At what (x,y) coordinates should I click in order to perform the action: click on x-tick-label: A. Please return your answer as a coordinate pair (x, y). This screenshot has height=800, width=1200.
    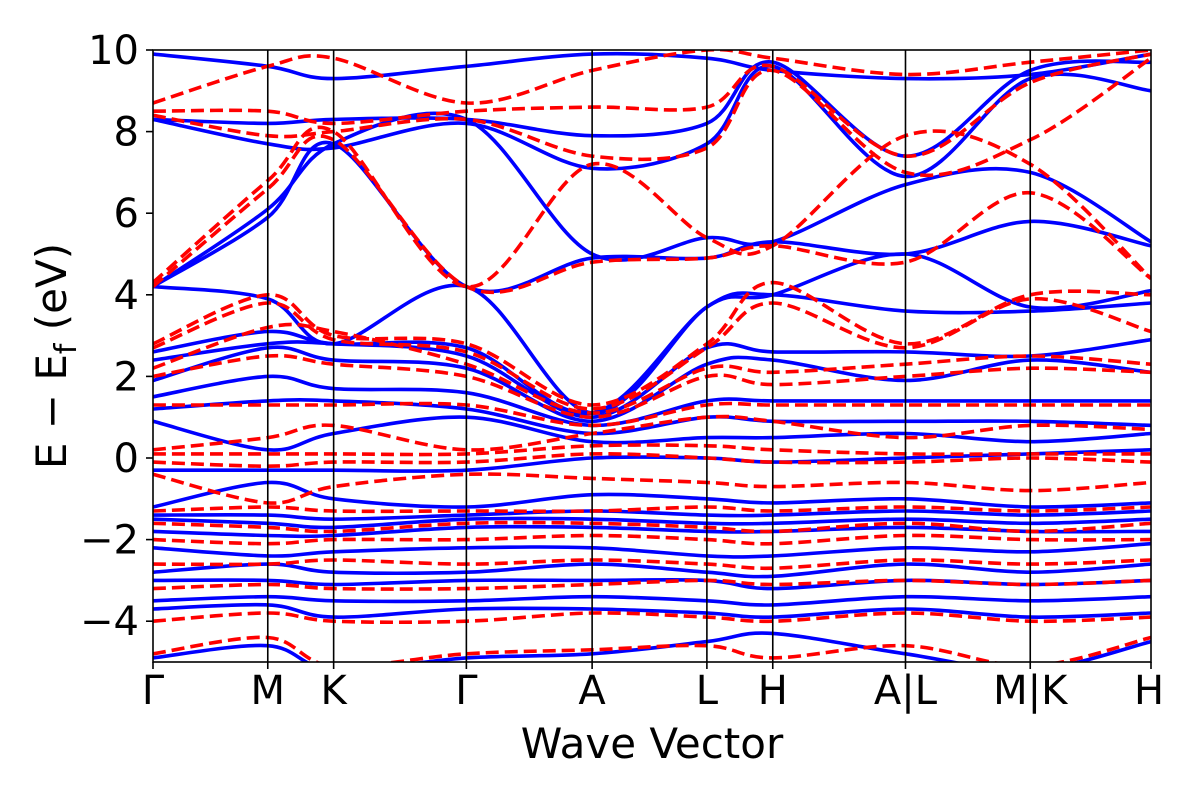
    Looking at the image, I should click on (592, 691).